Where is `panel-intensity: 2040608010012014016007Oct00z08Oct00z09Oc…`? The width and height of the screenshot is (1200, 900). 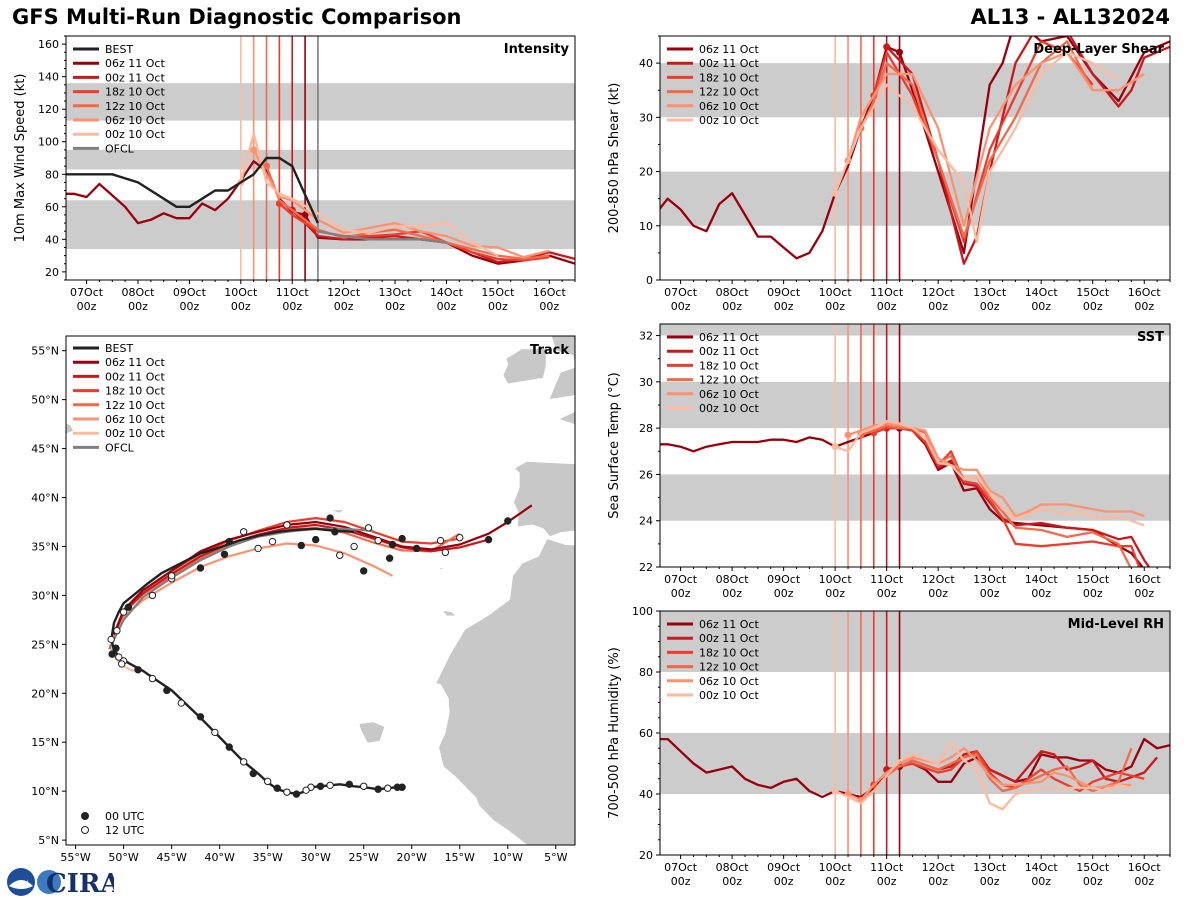 panel-intensity: 2040608010012014016007Oct00z08Oct00z09Oc… is located at coordinates (294, 174).